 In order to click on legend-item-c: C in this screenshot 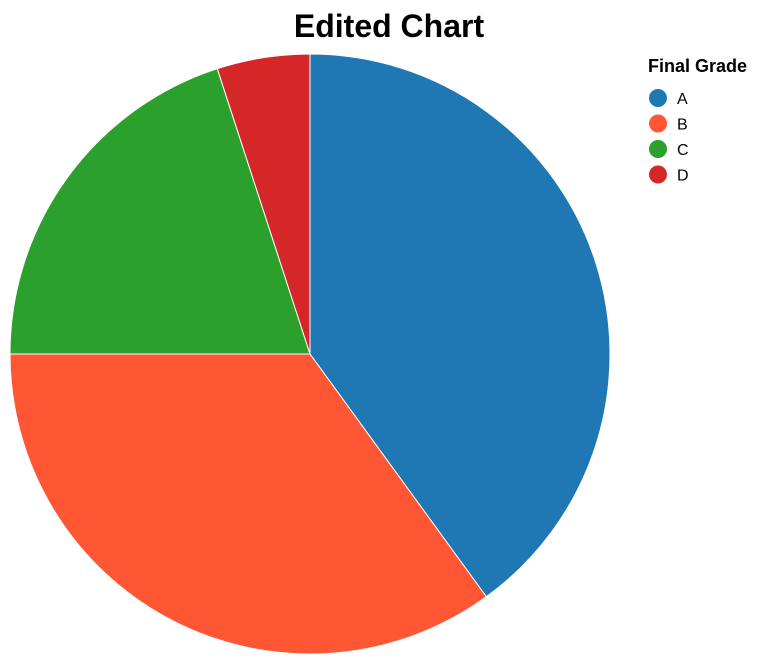, I will do `click(669, 149)`.